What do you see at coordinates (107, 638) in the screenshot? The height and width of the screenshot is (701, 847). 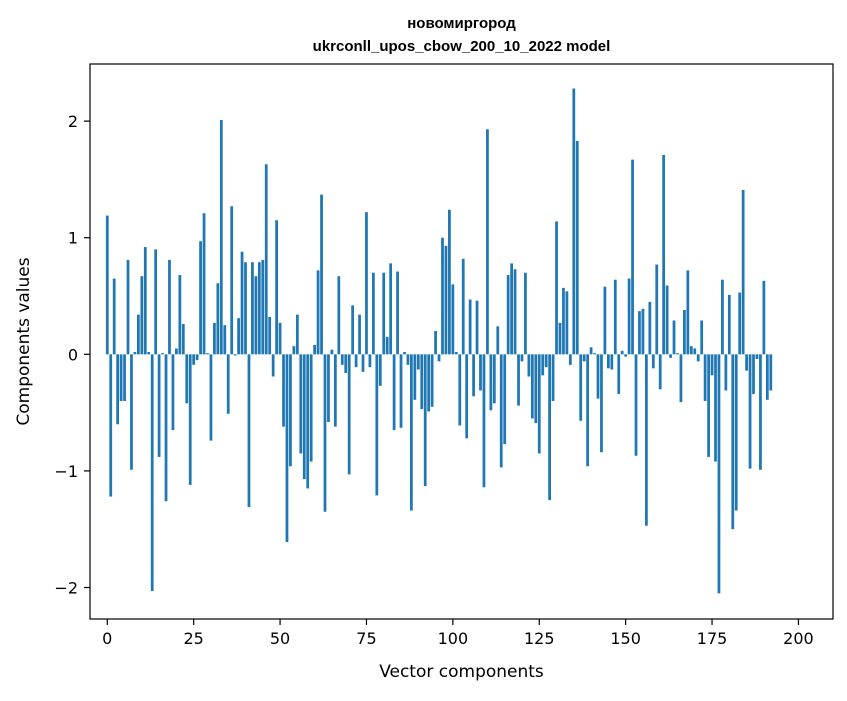 I see `x-tick-label: 0` at bounding box center [107, 638].